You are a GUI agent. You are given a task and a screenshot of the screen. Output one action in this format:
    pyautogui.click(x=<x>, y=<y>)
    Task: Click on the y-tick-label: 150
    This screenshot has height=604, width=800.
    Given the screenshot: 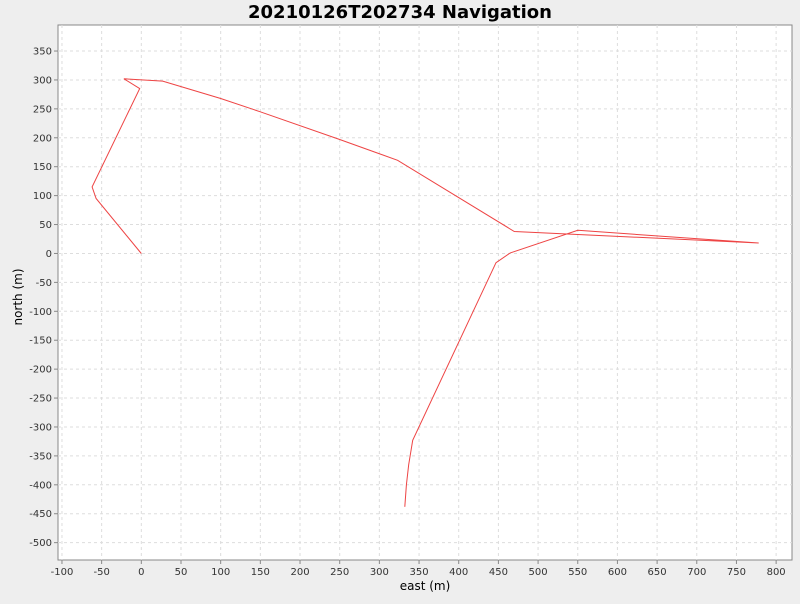 What is the action you would take?
    pyautogui.click(x=42, y=167)
    